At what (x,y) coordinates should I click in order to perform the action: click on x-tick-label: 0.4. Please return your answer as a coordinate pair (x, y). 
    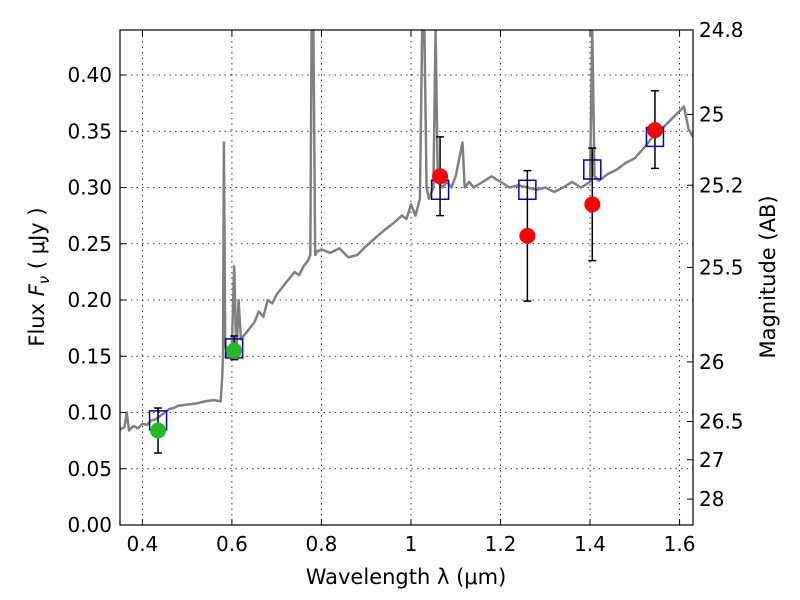
    Looking at the image, I should click on (142, 544).